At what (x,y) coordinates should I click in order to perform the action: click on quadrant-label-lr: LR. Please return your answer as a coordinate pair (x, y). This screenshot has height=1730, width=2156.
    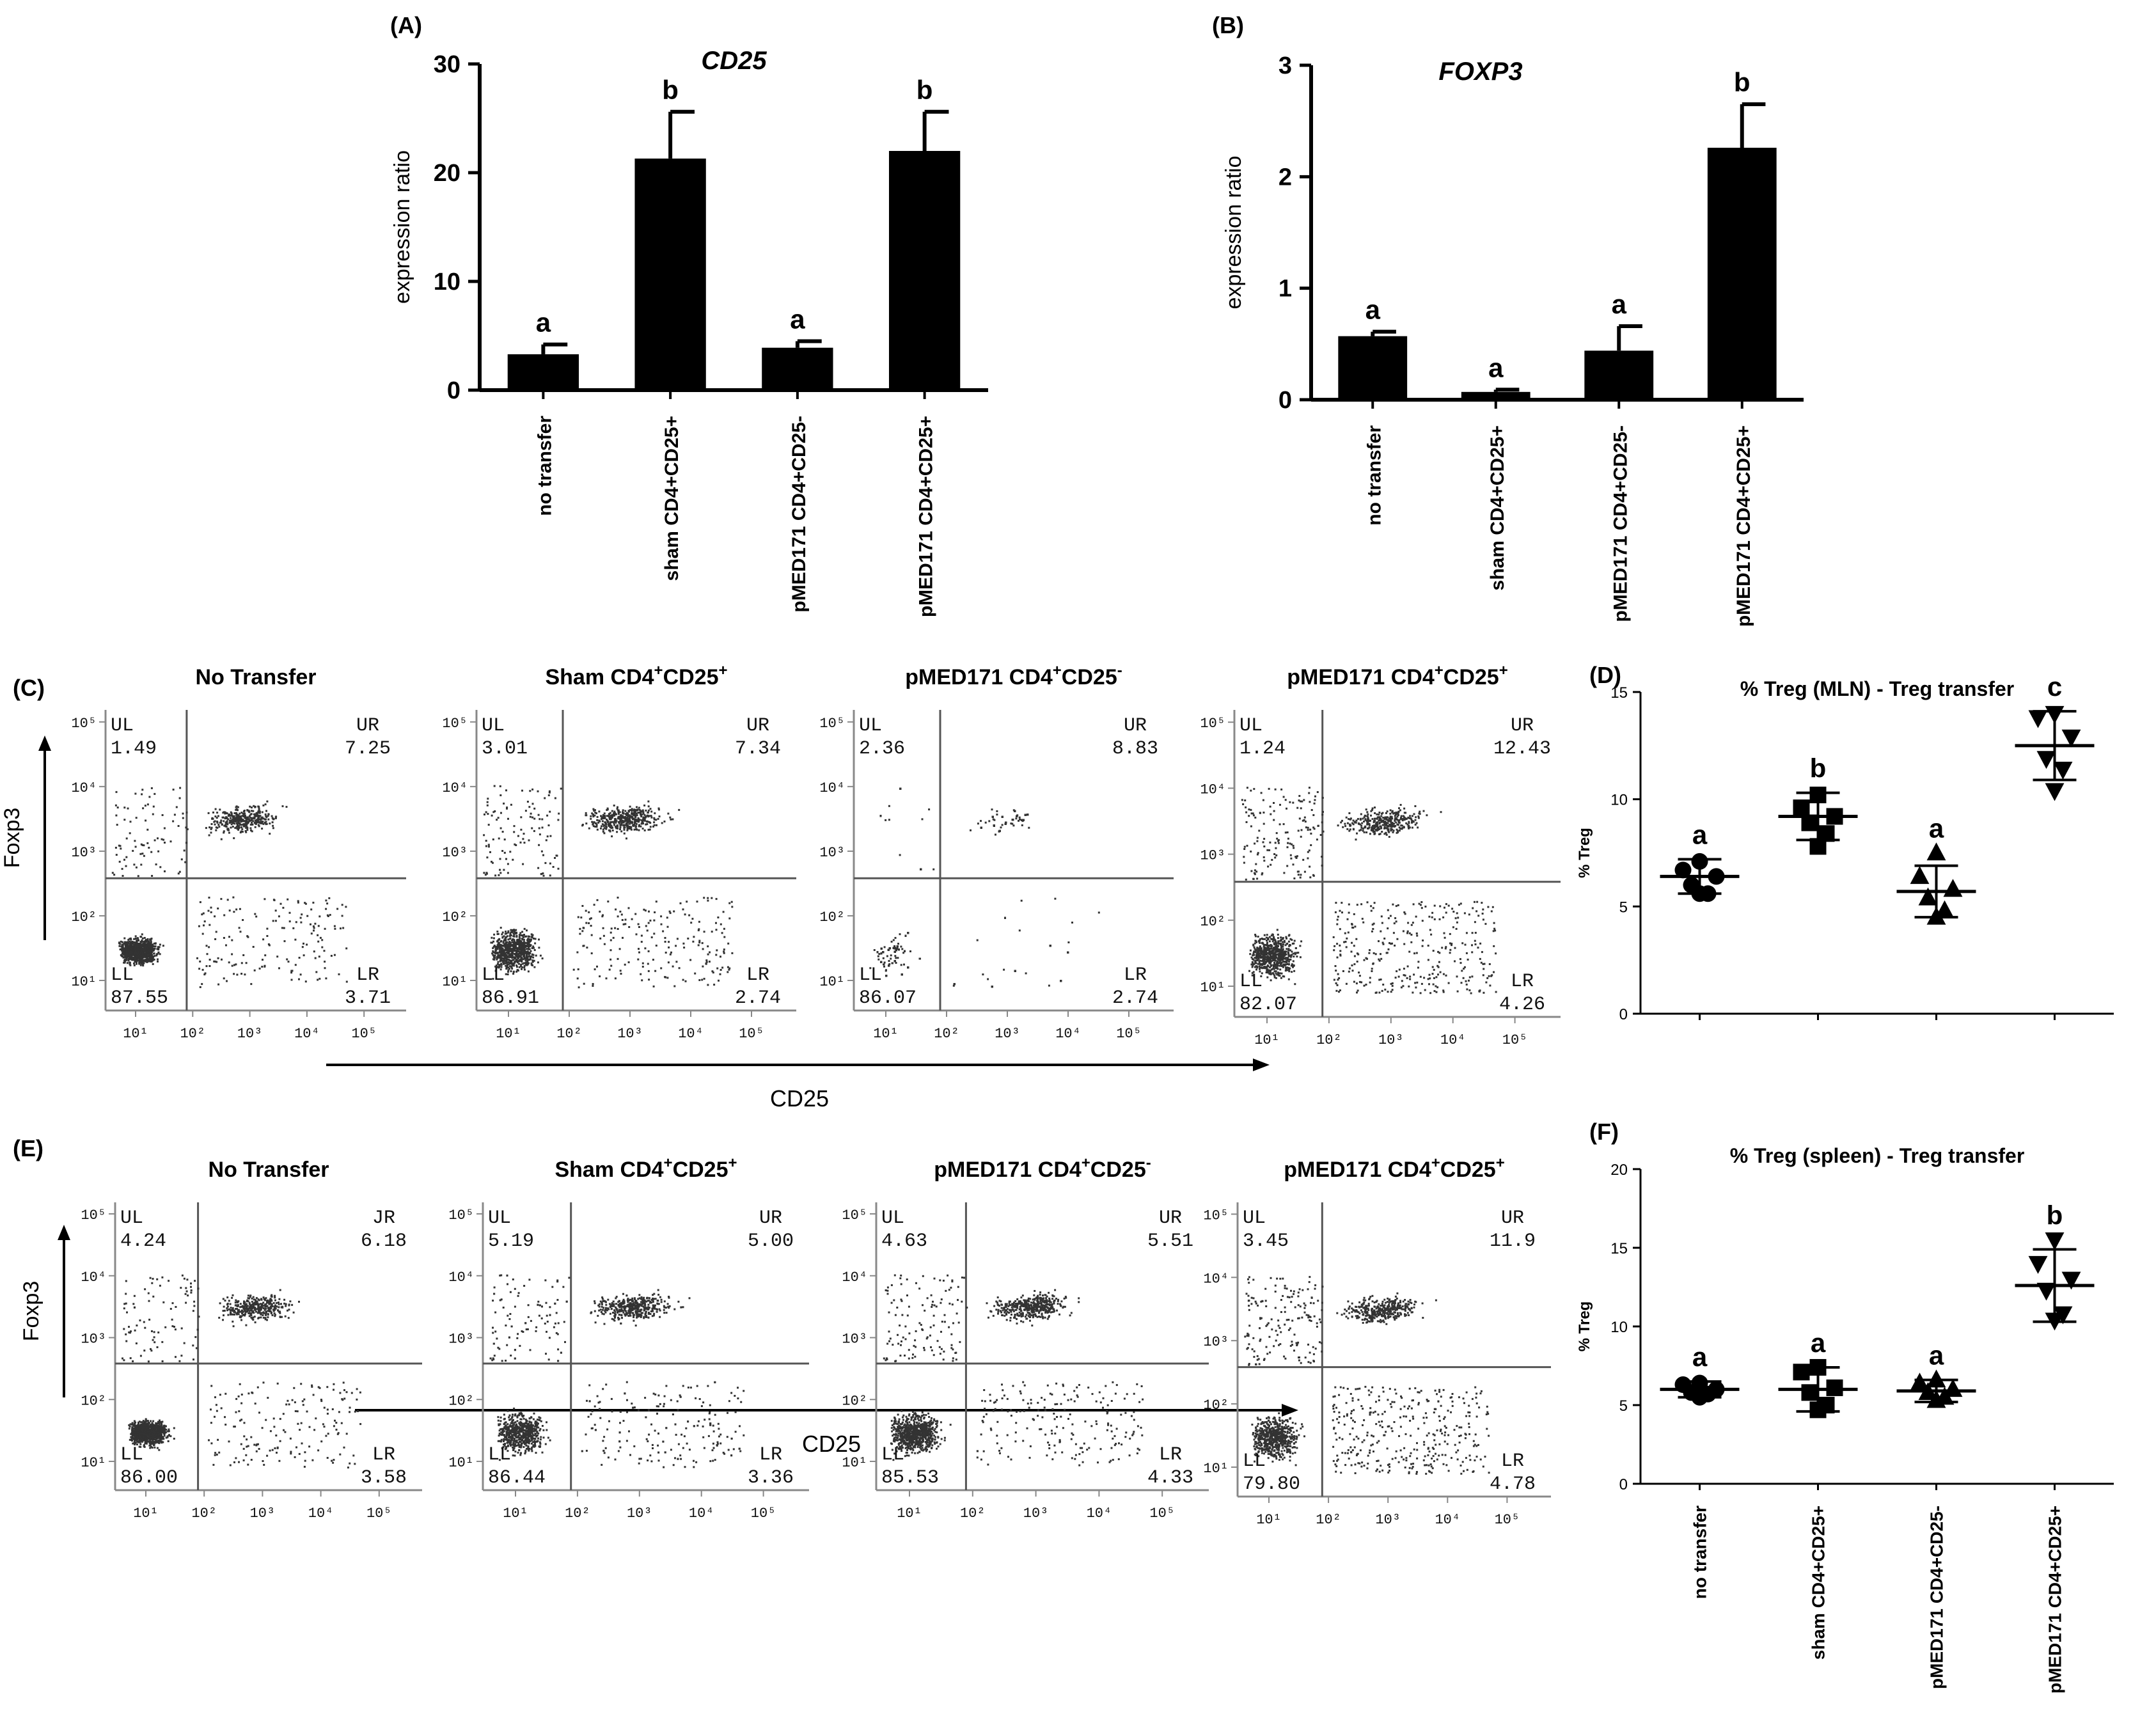
    Looking at the image, I should click on (1135, 975).